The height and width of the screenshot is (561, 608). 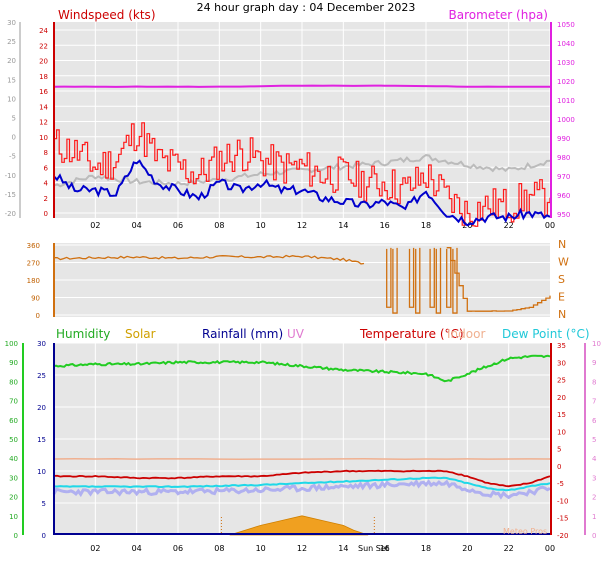 I want to click on wind-x-tick-label: 06, so click(x=178, y=225).